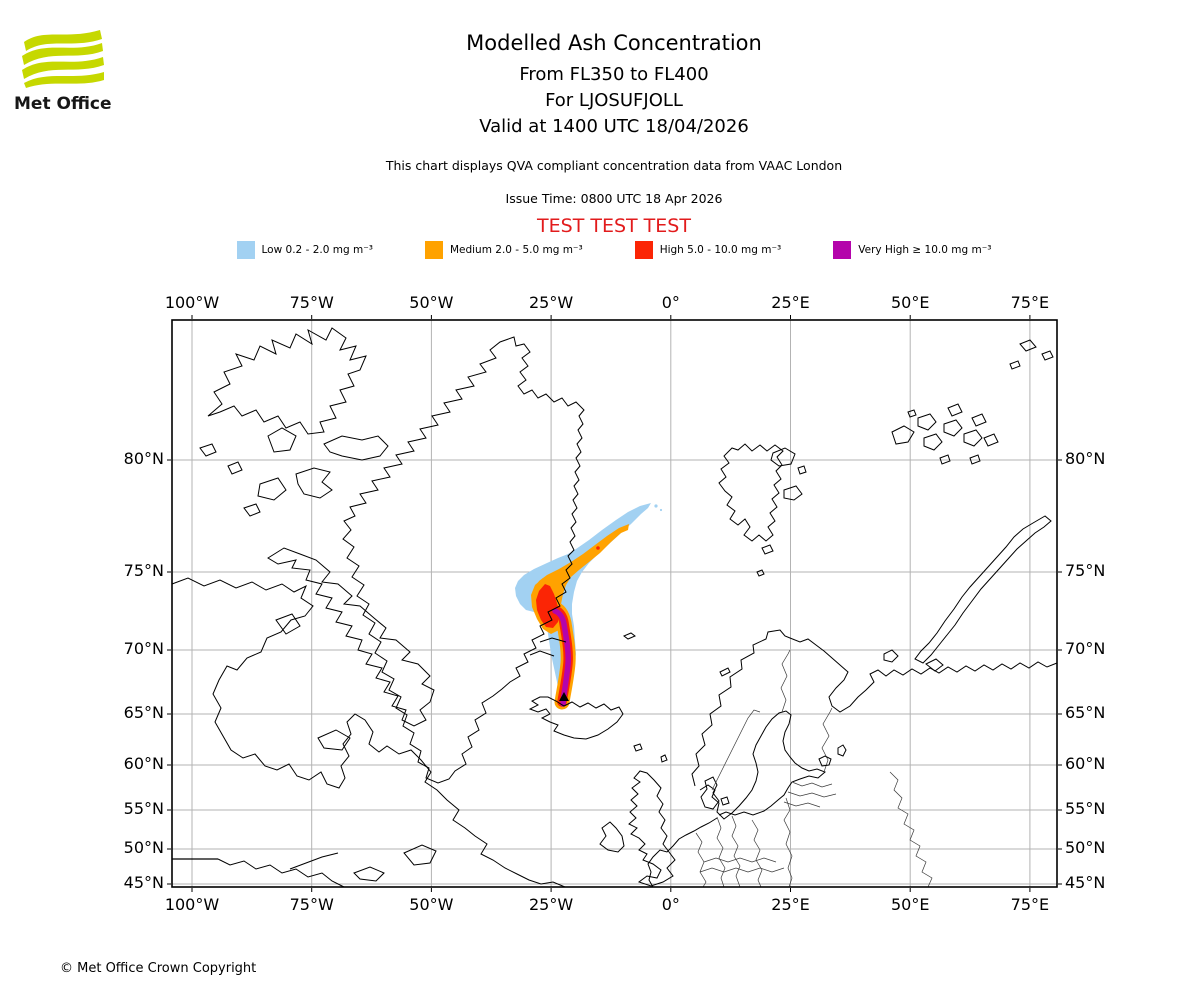 Image resolution: width=1200 pixels, height=1000 pixels. I want to click on legend-label: Low 0.2 - 2.0 mg m⁻³, so click(317, 250).